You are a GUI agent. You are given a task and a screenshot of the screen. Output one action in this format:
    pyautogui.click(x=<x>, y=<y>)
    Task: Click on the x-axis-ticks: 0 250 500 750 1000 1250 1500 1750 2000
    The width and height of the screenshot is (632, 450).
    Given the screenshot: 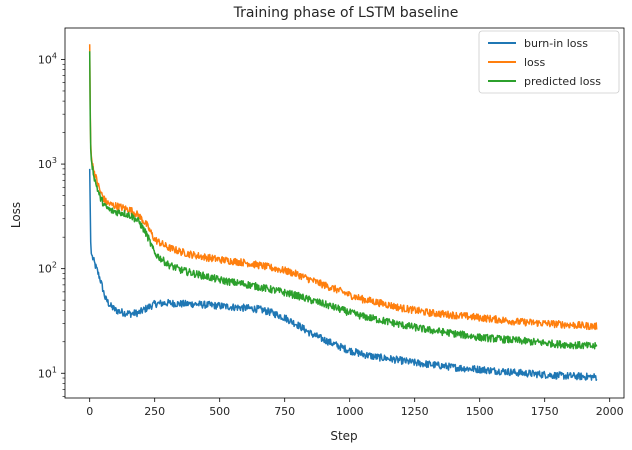 What is the action you would take?
    pyautogui.click(x=355, y=408)
    